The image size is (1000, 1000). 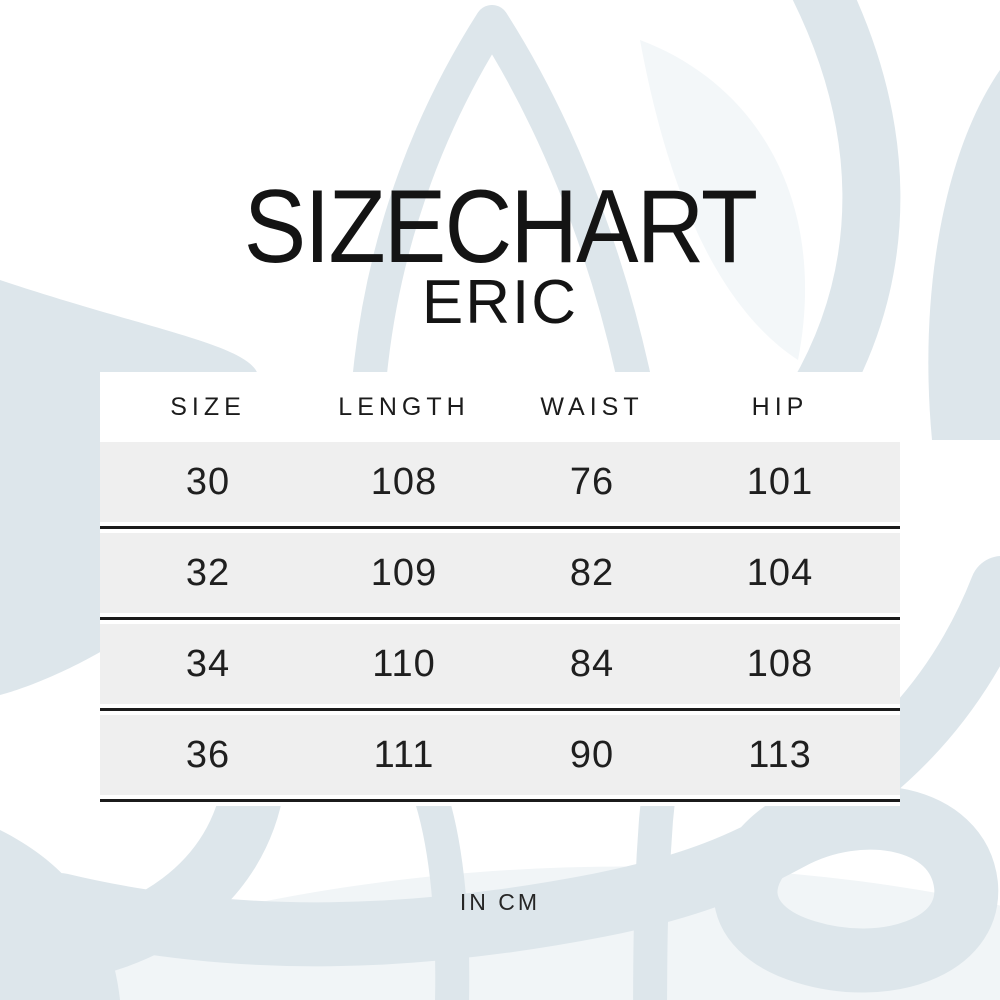 What do you see at coordinates (592, 481) in the screenshot?
I see `waist-value: 76` at bounding box center [592, 481].